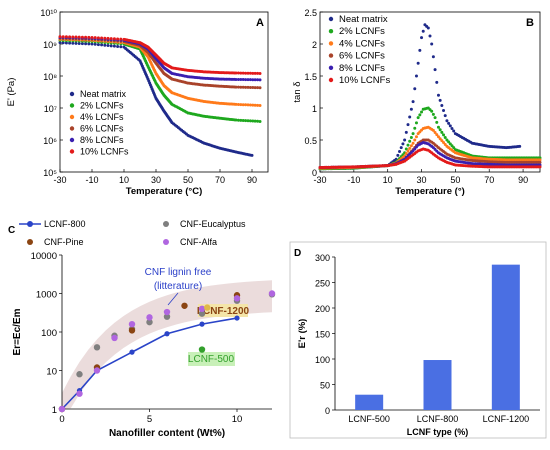 The width and height of the screenshot is (550, 450). What do you see at coordinates (437, 385) in the screenshot?
I see `bar` at bounding box center [437, 385].